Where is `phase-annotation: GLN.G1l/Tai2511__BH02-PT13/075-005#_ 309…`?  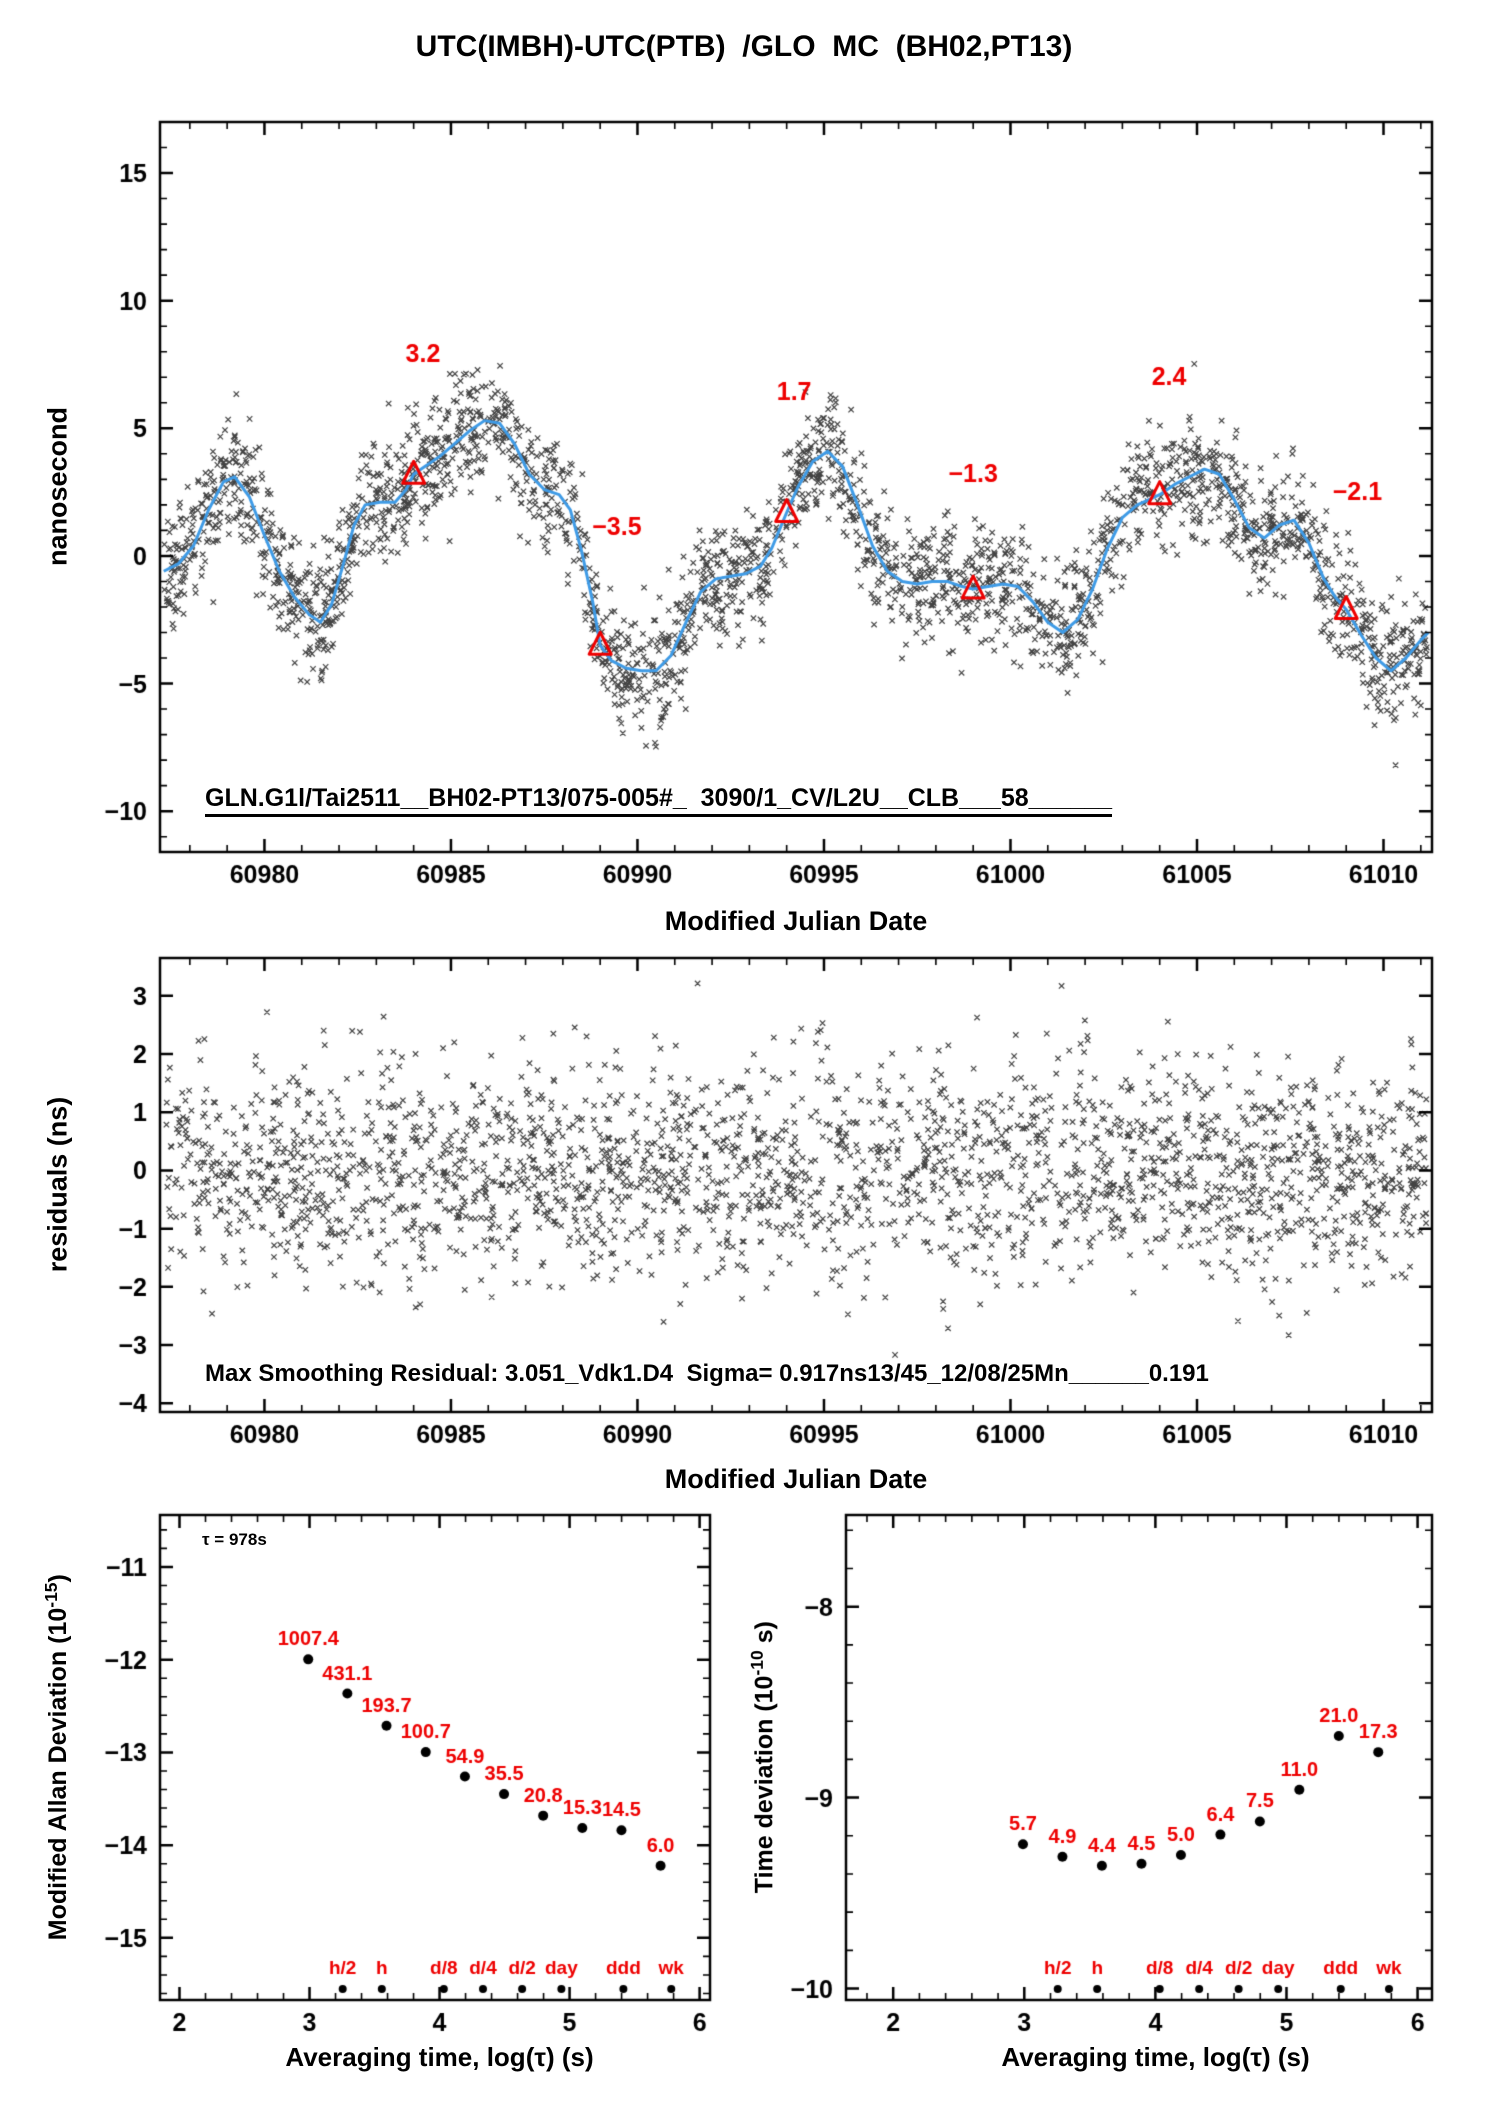
phase-annotation: GLN.G1l/Tai2511__BH02-PT13/075-005#_ 309… is located at coordinates (659, 800).